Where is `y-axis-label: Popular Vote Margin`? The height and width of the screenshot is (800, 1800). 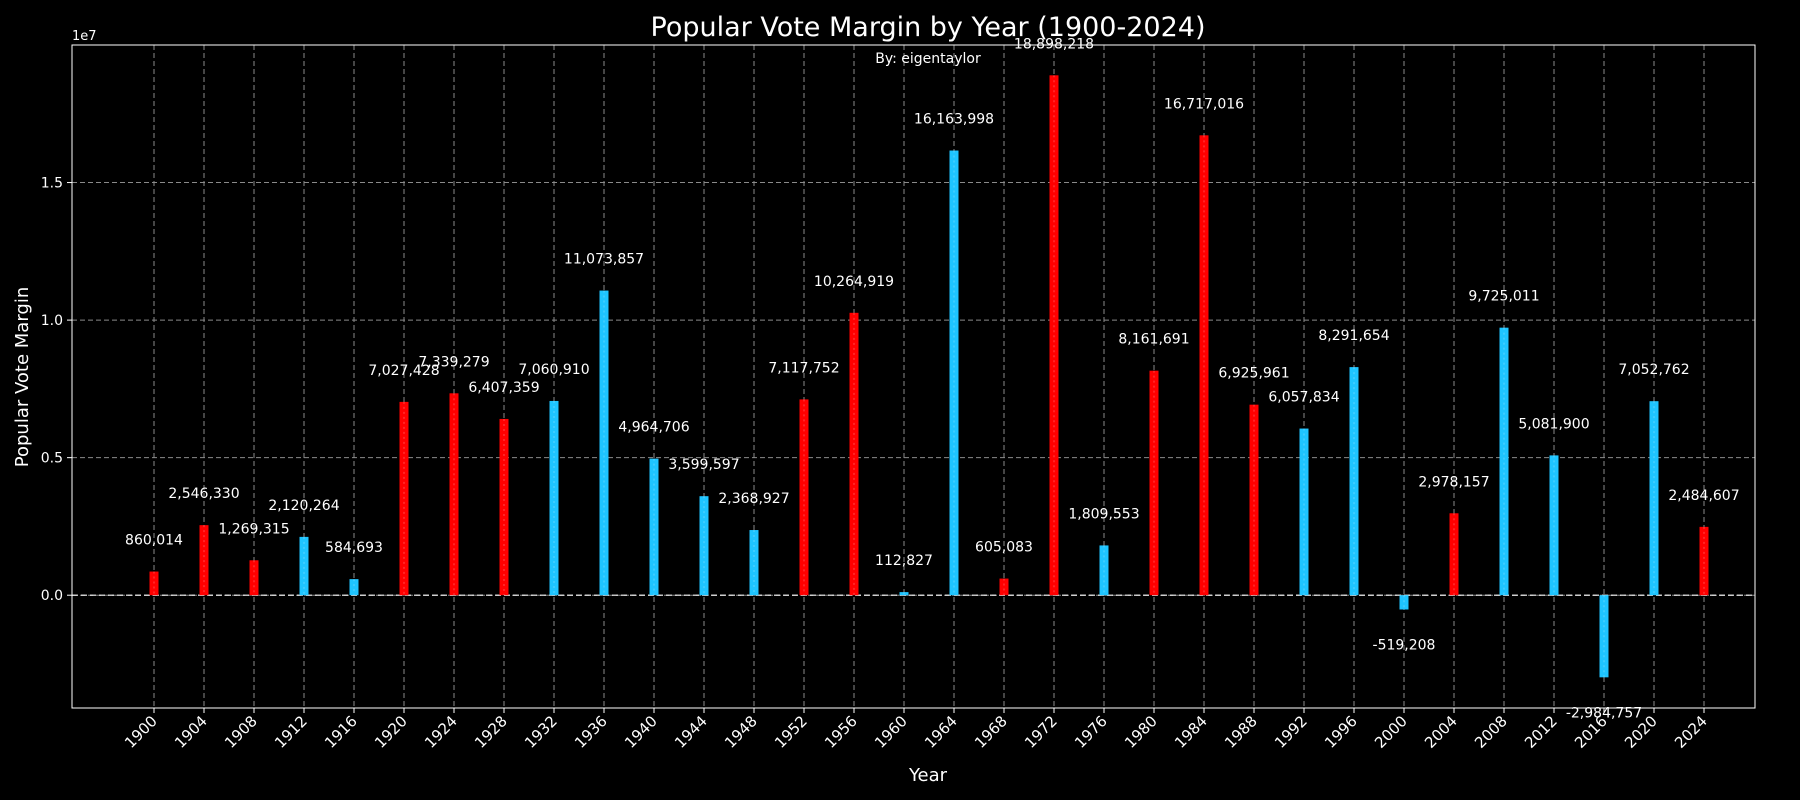
y-axis-label: Popular Vote Margin is located at coordinates (22, 377).